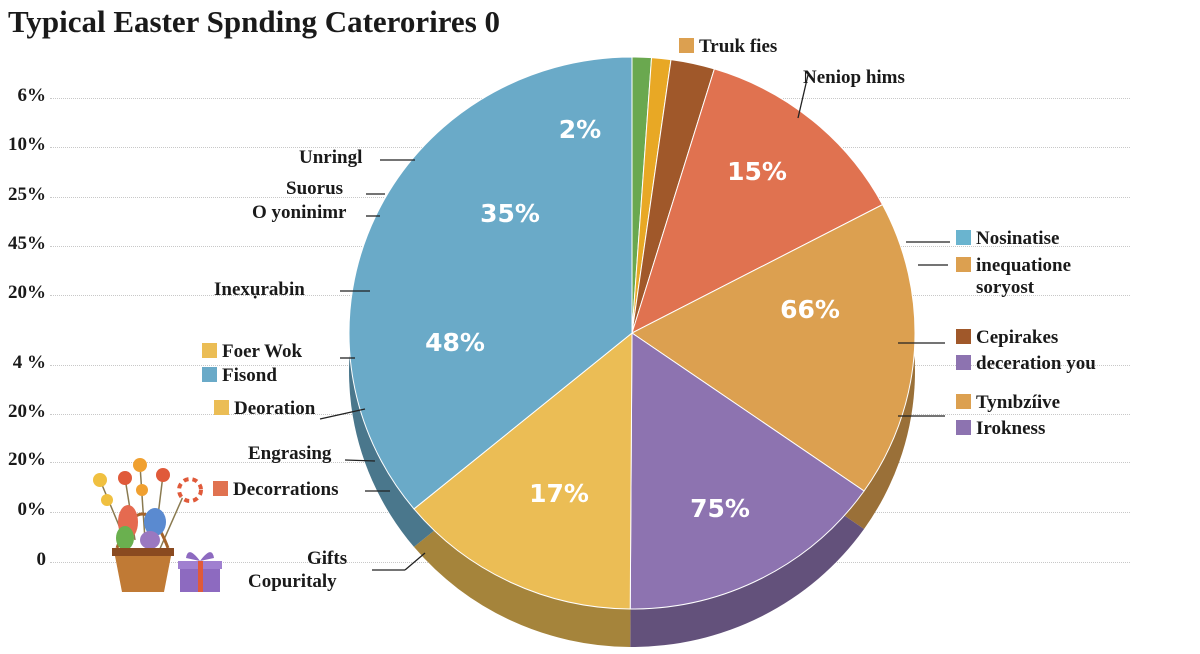  Describe the element at coordinates (327, 558) in the screenshot. I see `callout-label: Gifts` at that location.